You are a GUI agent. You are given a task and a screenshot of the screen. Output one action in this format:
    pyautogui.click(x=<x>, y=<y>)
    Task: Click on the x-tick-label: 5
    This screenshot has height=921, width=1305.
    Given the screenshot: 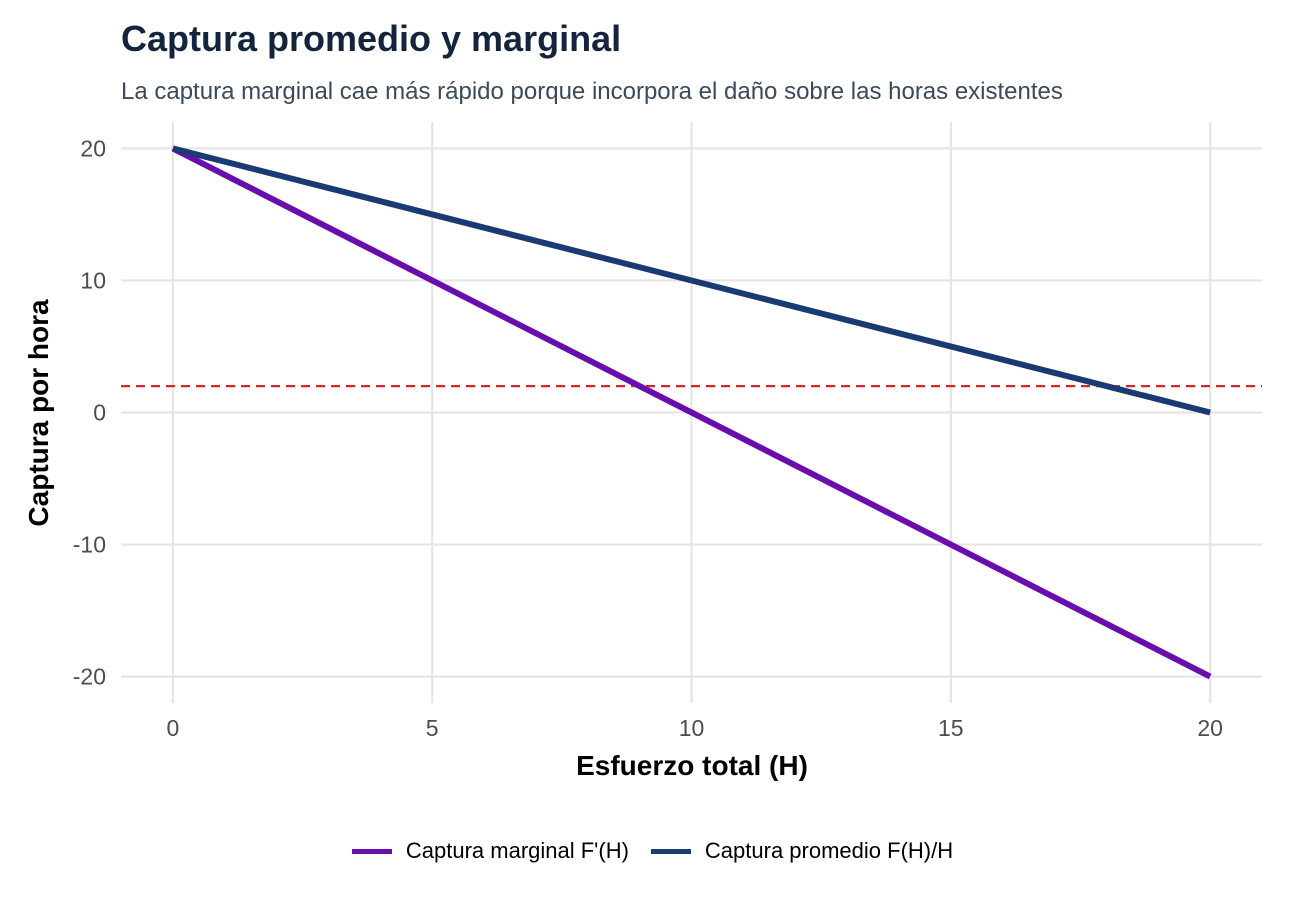 What is the action you would take?
    pyautogui.click(x=432, y=728)
    